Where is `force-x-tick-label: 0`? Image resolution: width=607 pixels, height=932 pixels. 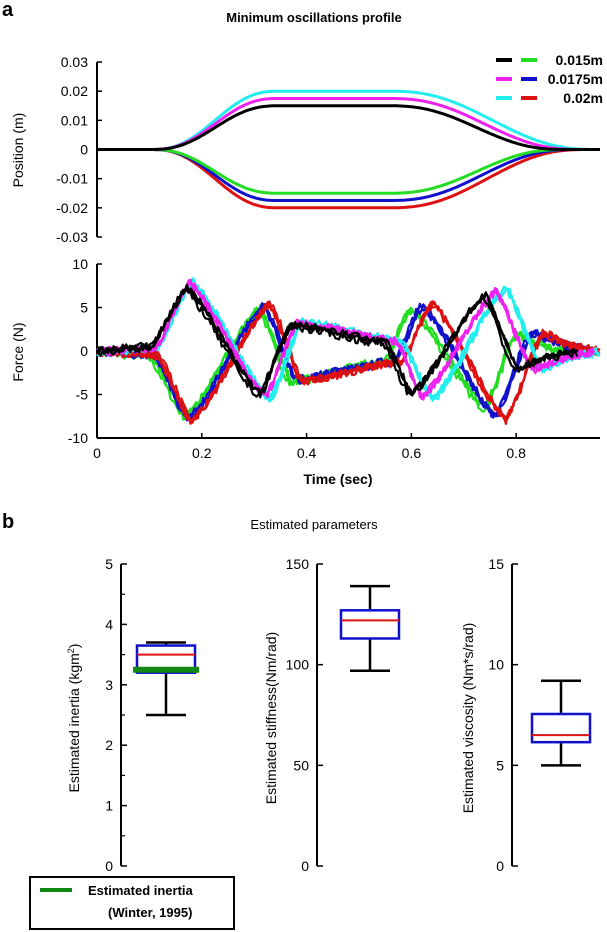
force-x-tick-label: 0 is located at coordinates (97, 453).